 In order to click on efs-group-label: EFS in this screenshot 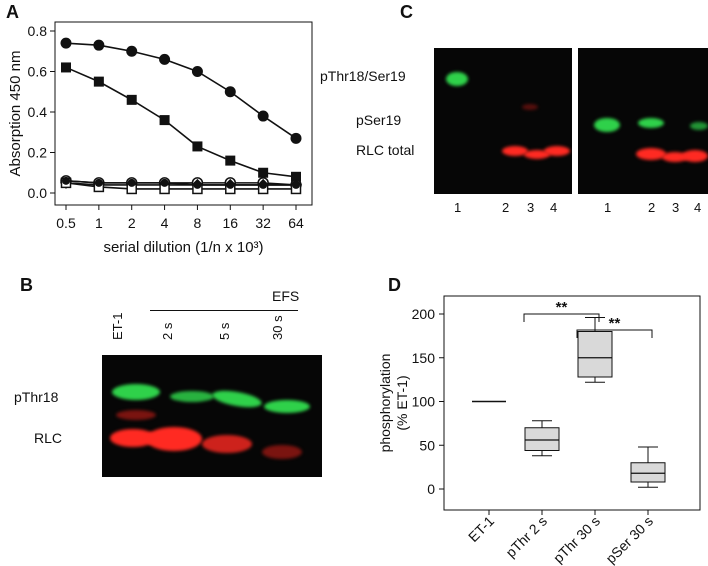, I will do `click(286, 296)`.